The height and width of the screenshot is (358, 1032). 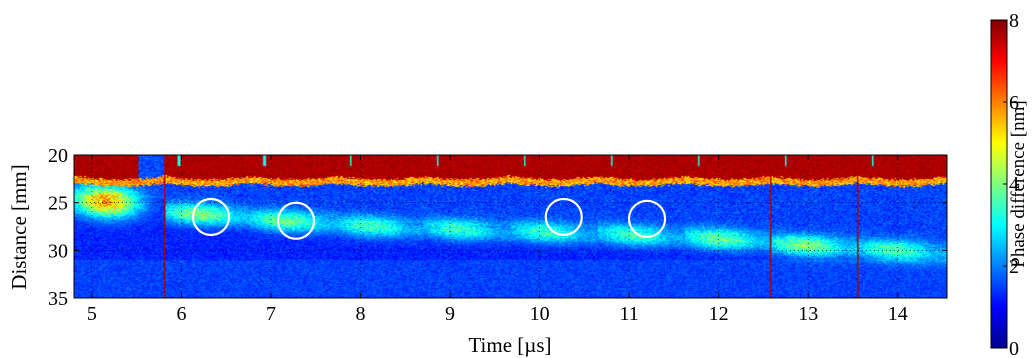 What do you see at coordinates (1014, 21) in the screenshot?
I see `colorbar-tick-label: 8` at bounding box center [1014, 21].